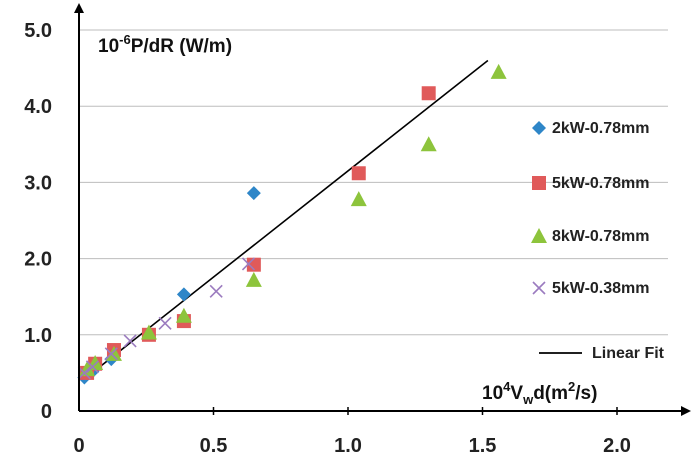 The width and height of the screenshot is (694, 464). I want to click on legend-item: 2kW-0.78mm, so click(591, 128).